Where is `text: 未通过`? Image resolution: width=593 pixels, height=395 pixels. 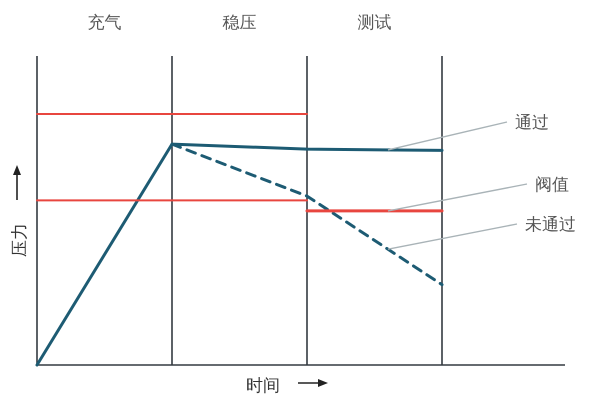 text: 未通过 is located at coordinates (550, 225).